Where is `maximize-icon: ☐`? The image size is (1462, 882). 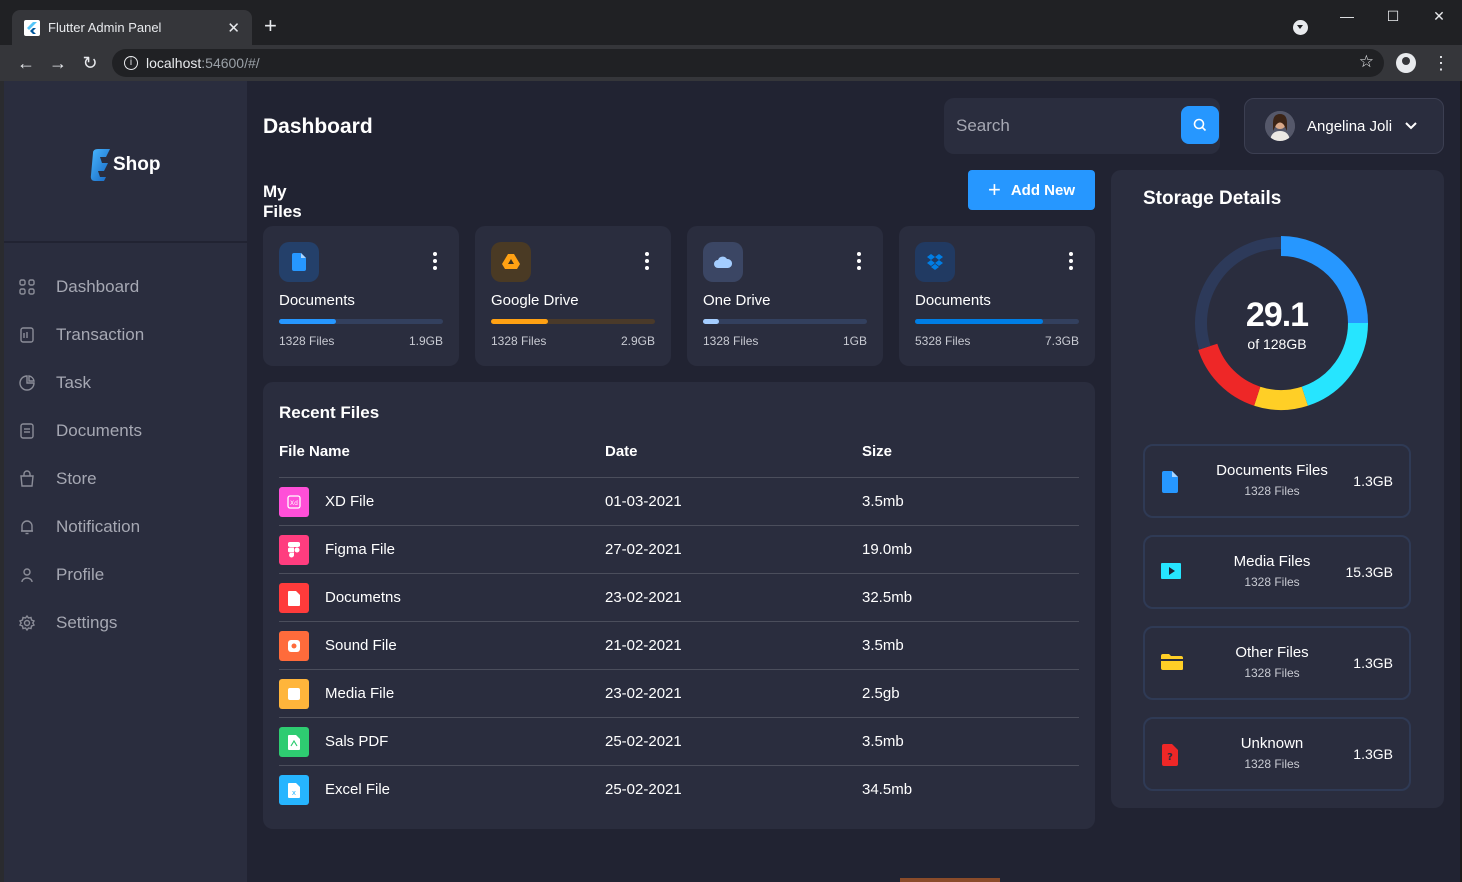
maximize-icon: ☐ is located at coordinates (1393, 15).